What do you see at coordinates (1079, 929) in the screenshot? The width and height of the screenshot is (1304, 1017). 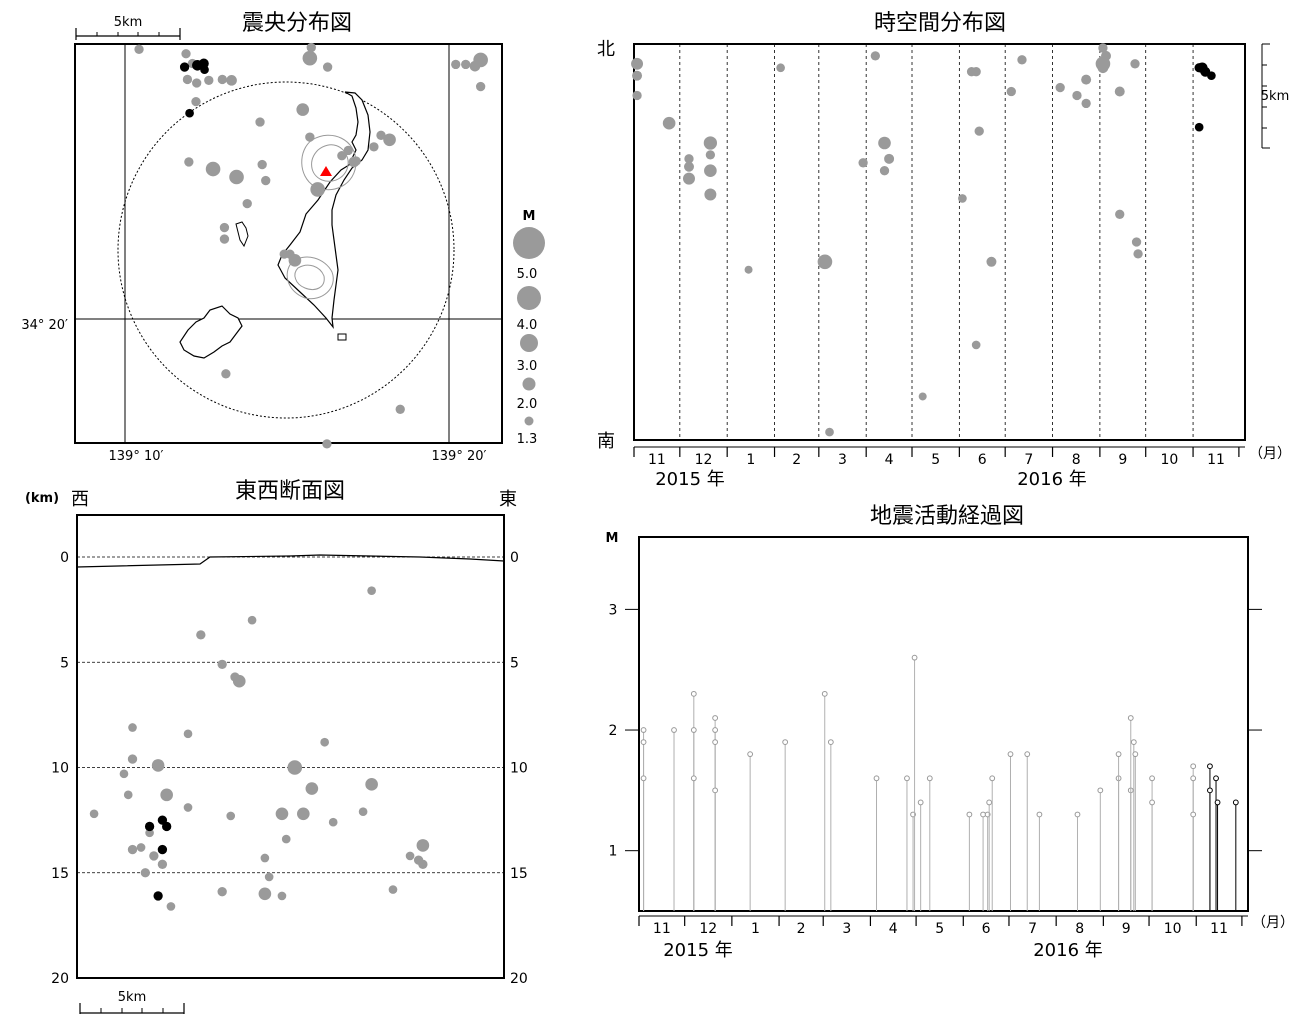 I see `mt-month-label: 8` at bounding box center [1079, 929].